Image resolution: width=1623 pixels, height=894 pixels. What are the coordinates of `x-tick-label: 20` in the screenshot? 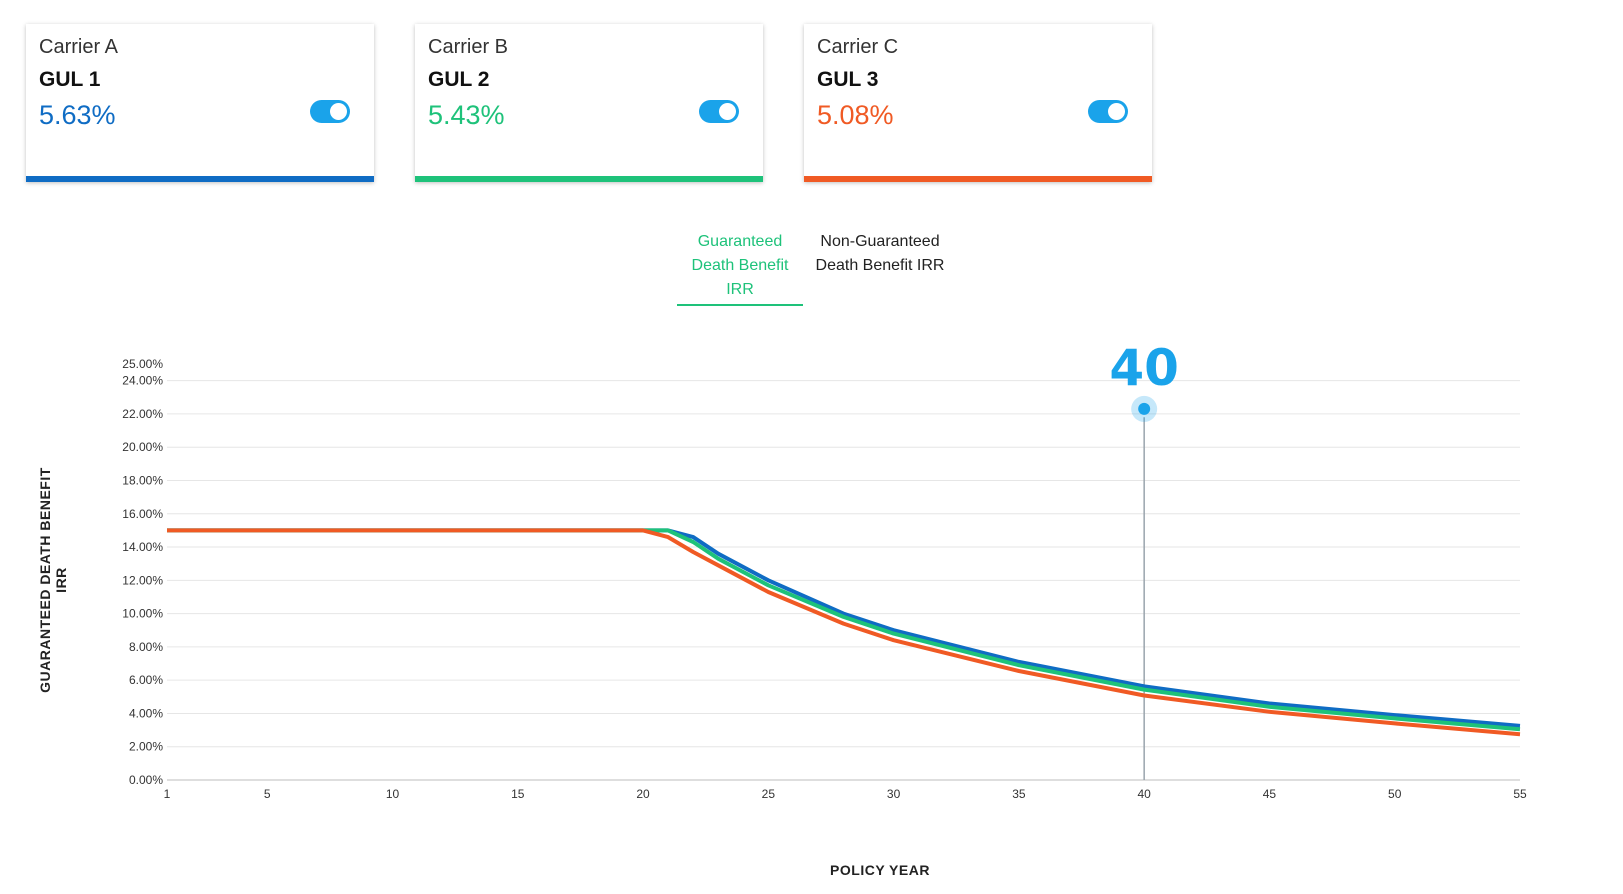 It's located at (643, 794).